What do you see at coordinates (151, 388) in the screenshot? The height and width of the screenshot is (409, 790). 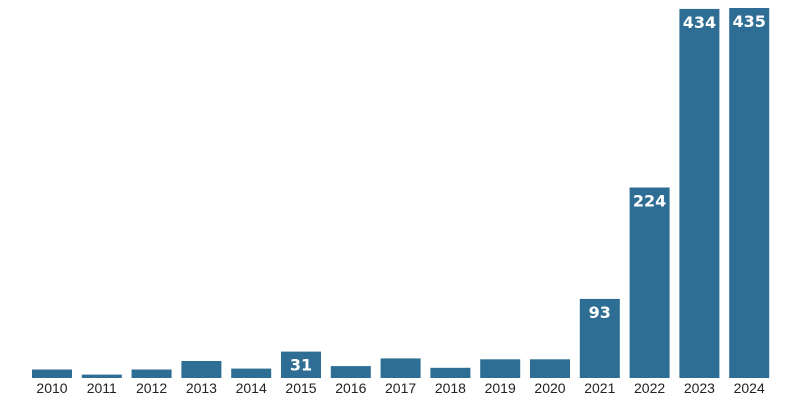 I see `x-tick-2012: 2012` at bounding box center [151, 388].